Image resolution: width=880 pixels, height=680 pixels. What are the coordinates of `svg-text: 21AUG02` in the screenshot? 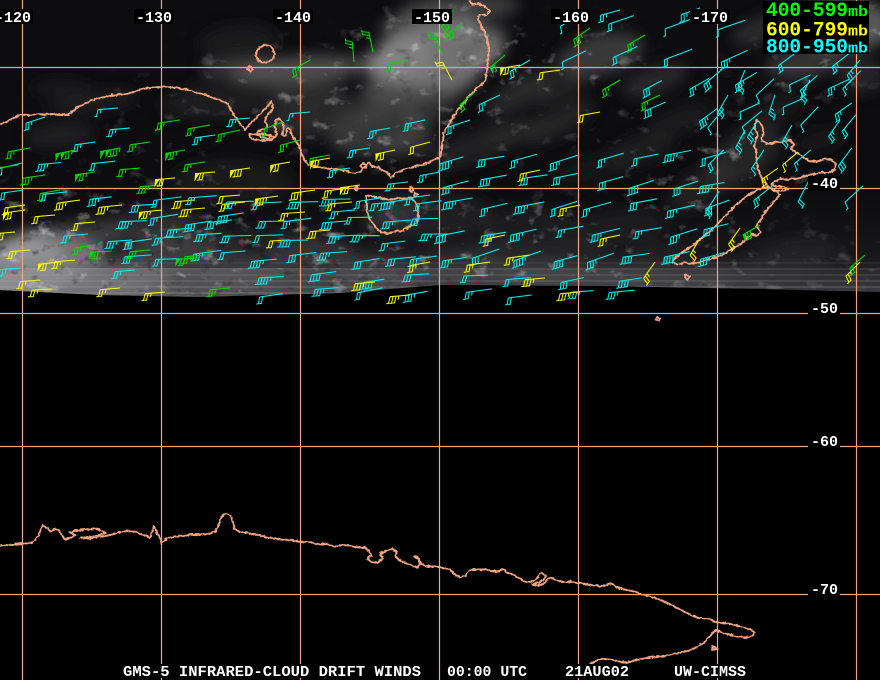 It's located at (597, 672).